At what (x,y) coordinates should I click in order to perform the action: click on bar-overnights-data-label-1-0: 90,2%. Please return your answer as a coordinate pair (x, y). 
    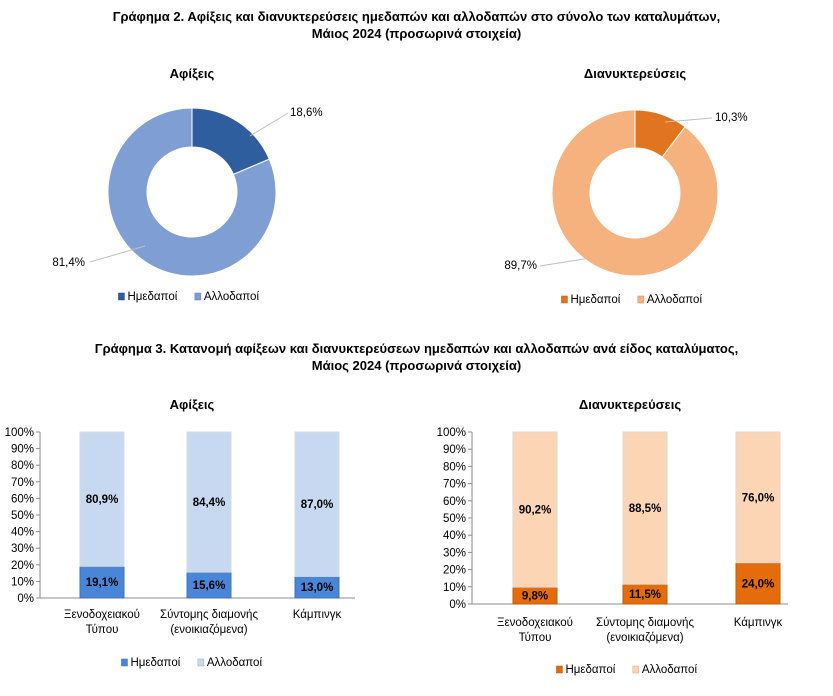
    Looking at the image, I should click on (535, 511).